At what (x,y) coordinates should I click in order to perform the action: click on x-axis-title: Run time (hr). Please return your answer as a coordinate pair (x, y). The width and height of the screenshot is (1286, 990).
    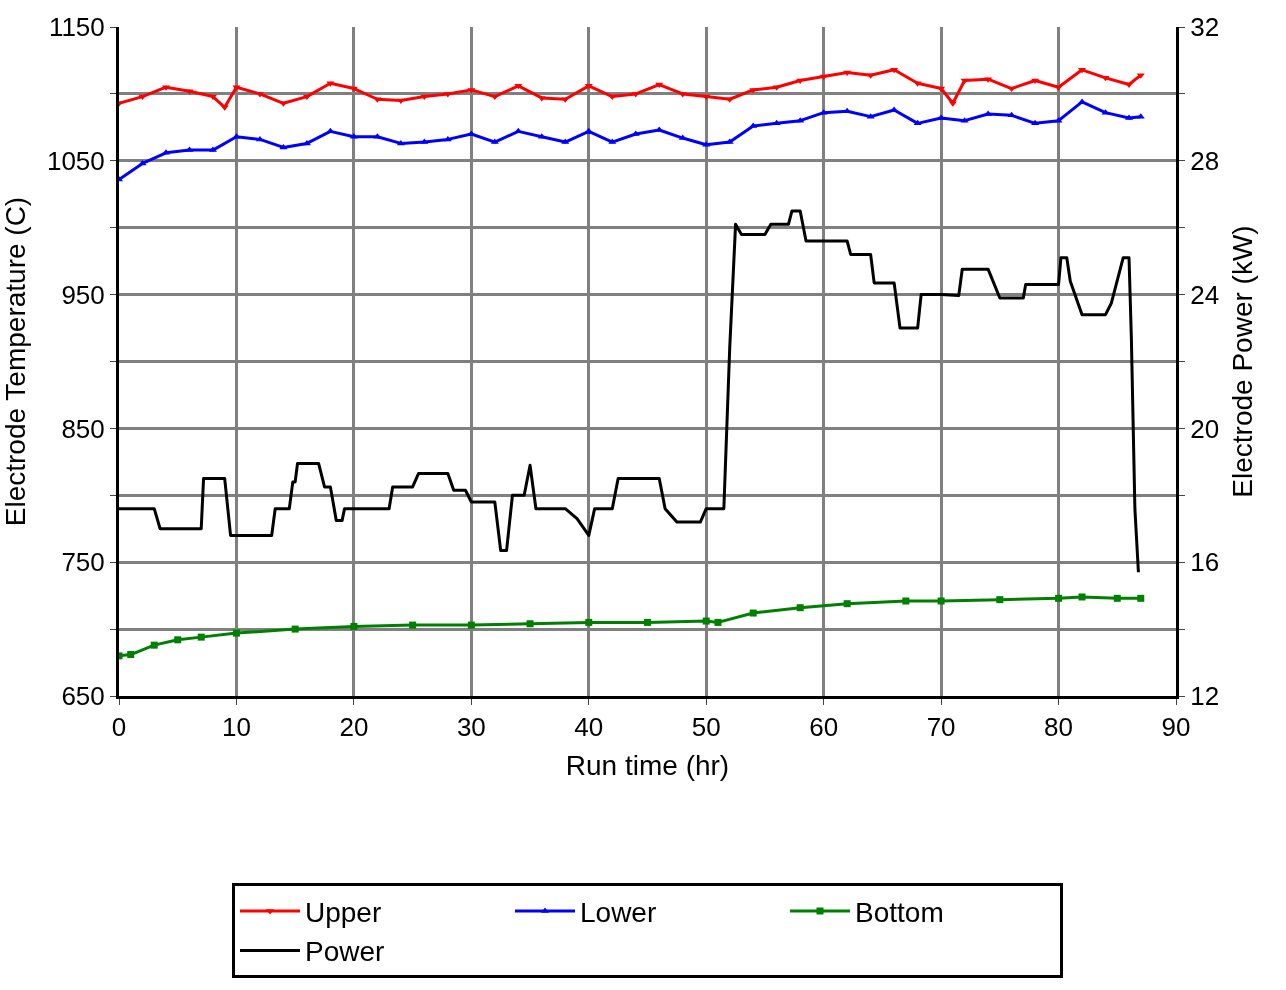
    Looking at the image, I should click on (647, 766).